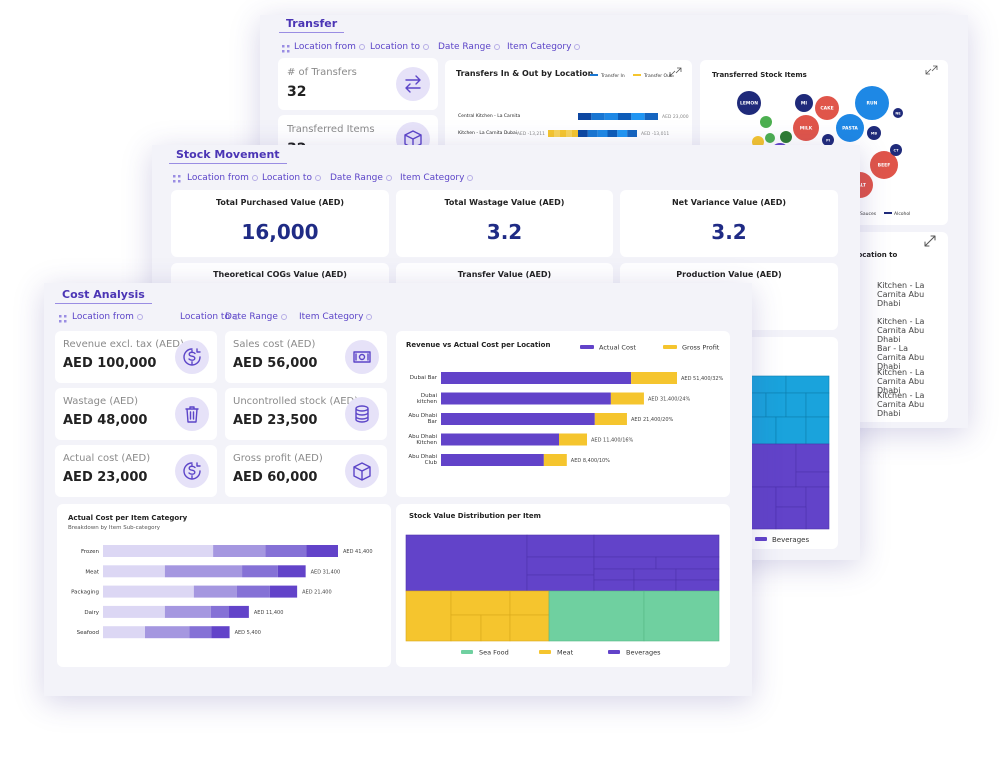 This screenshot has width=1007, height=762. Describe the element at coordinates (296, 401) in the screenshot. I see `kpi-label: Uncontrolled stock (AED)` at that location.